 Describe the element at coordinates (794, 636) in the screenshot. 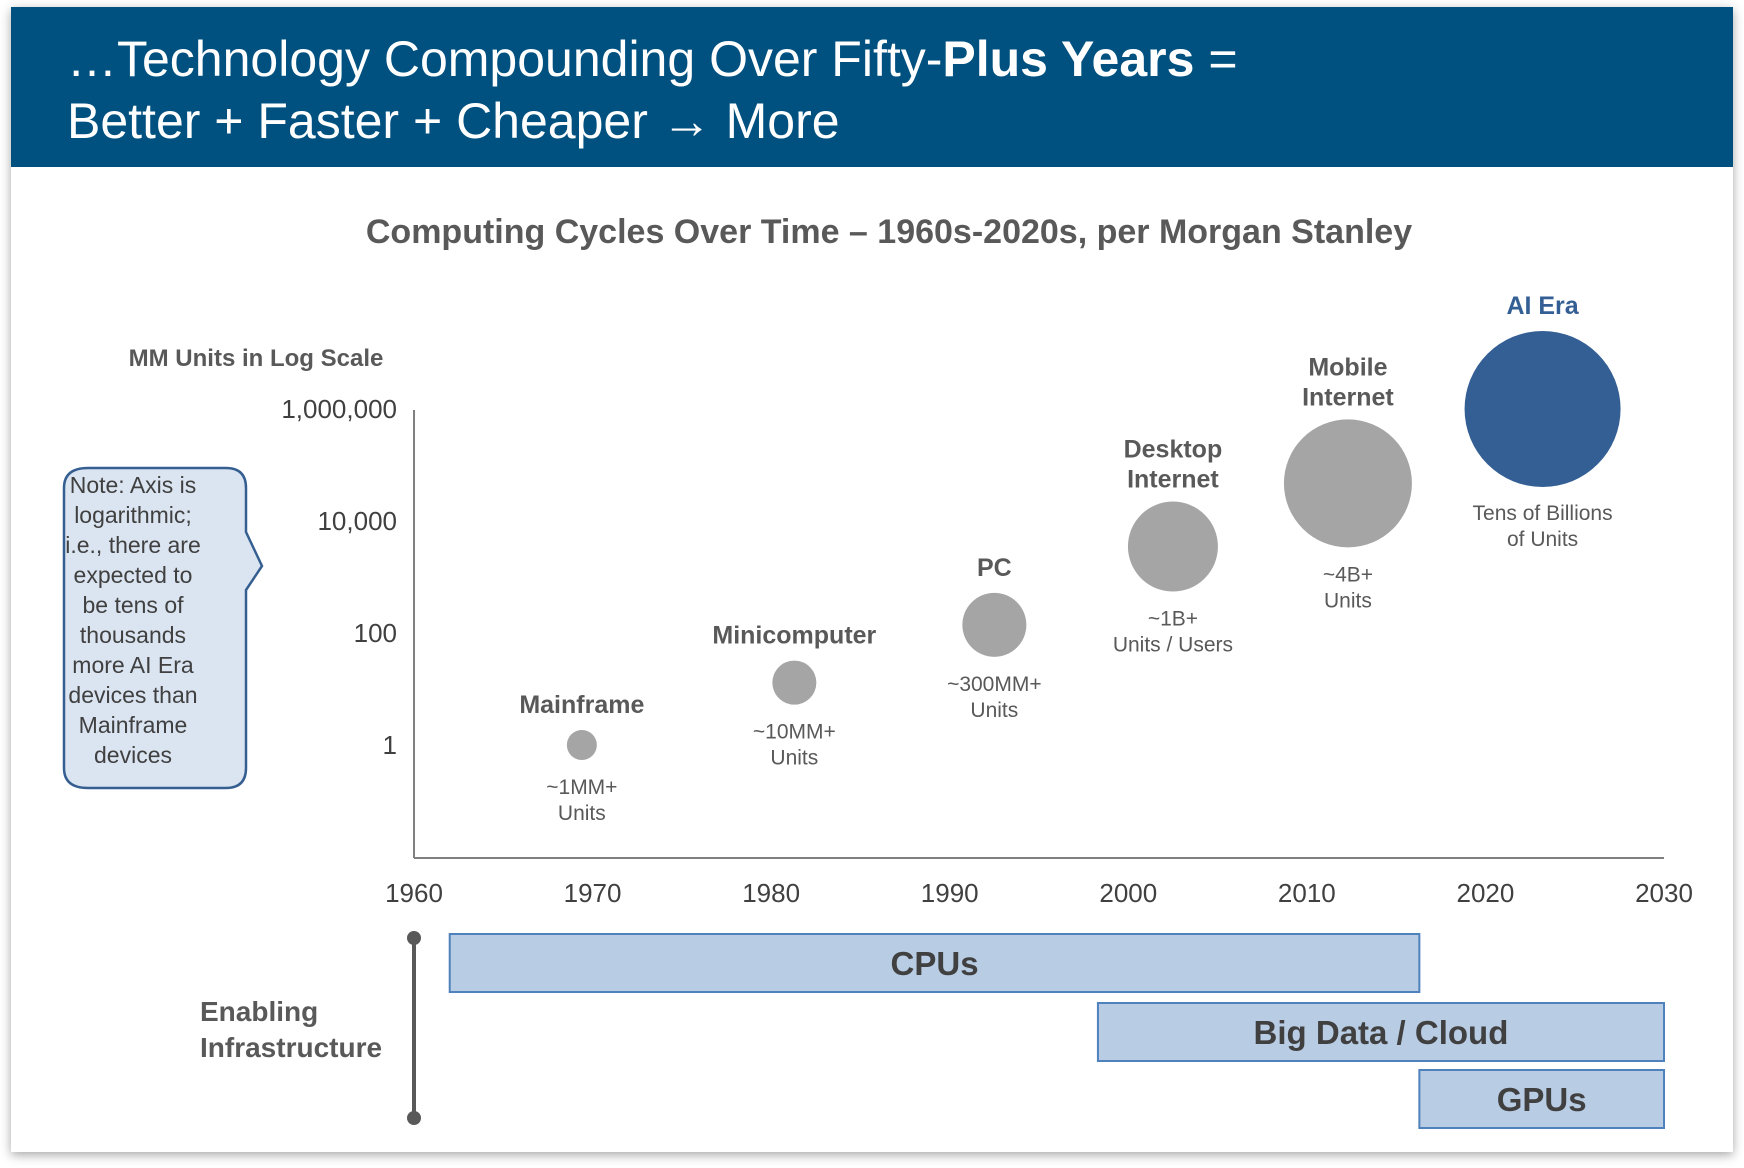

I see `bubble-name-minicomputer: Minicomputer` at that location.